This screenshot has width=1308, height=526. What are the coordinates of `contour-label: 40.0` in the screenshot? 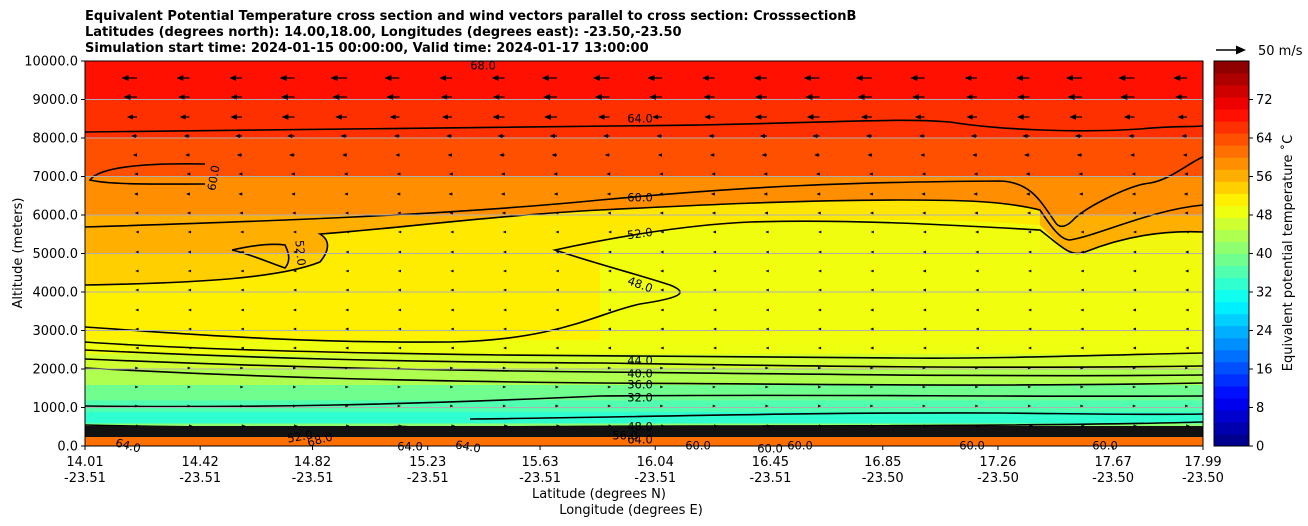 It's located at (640, 374).